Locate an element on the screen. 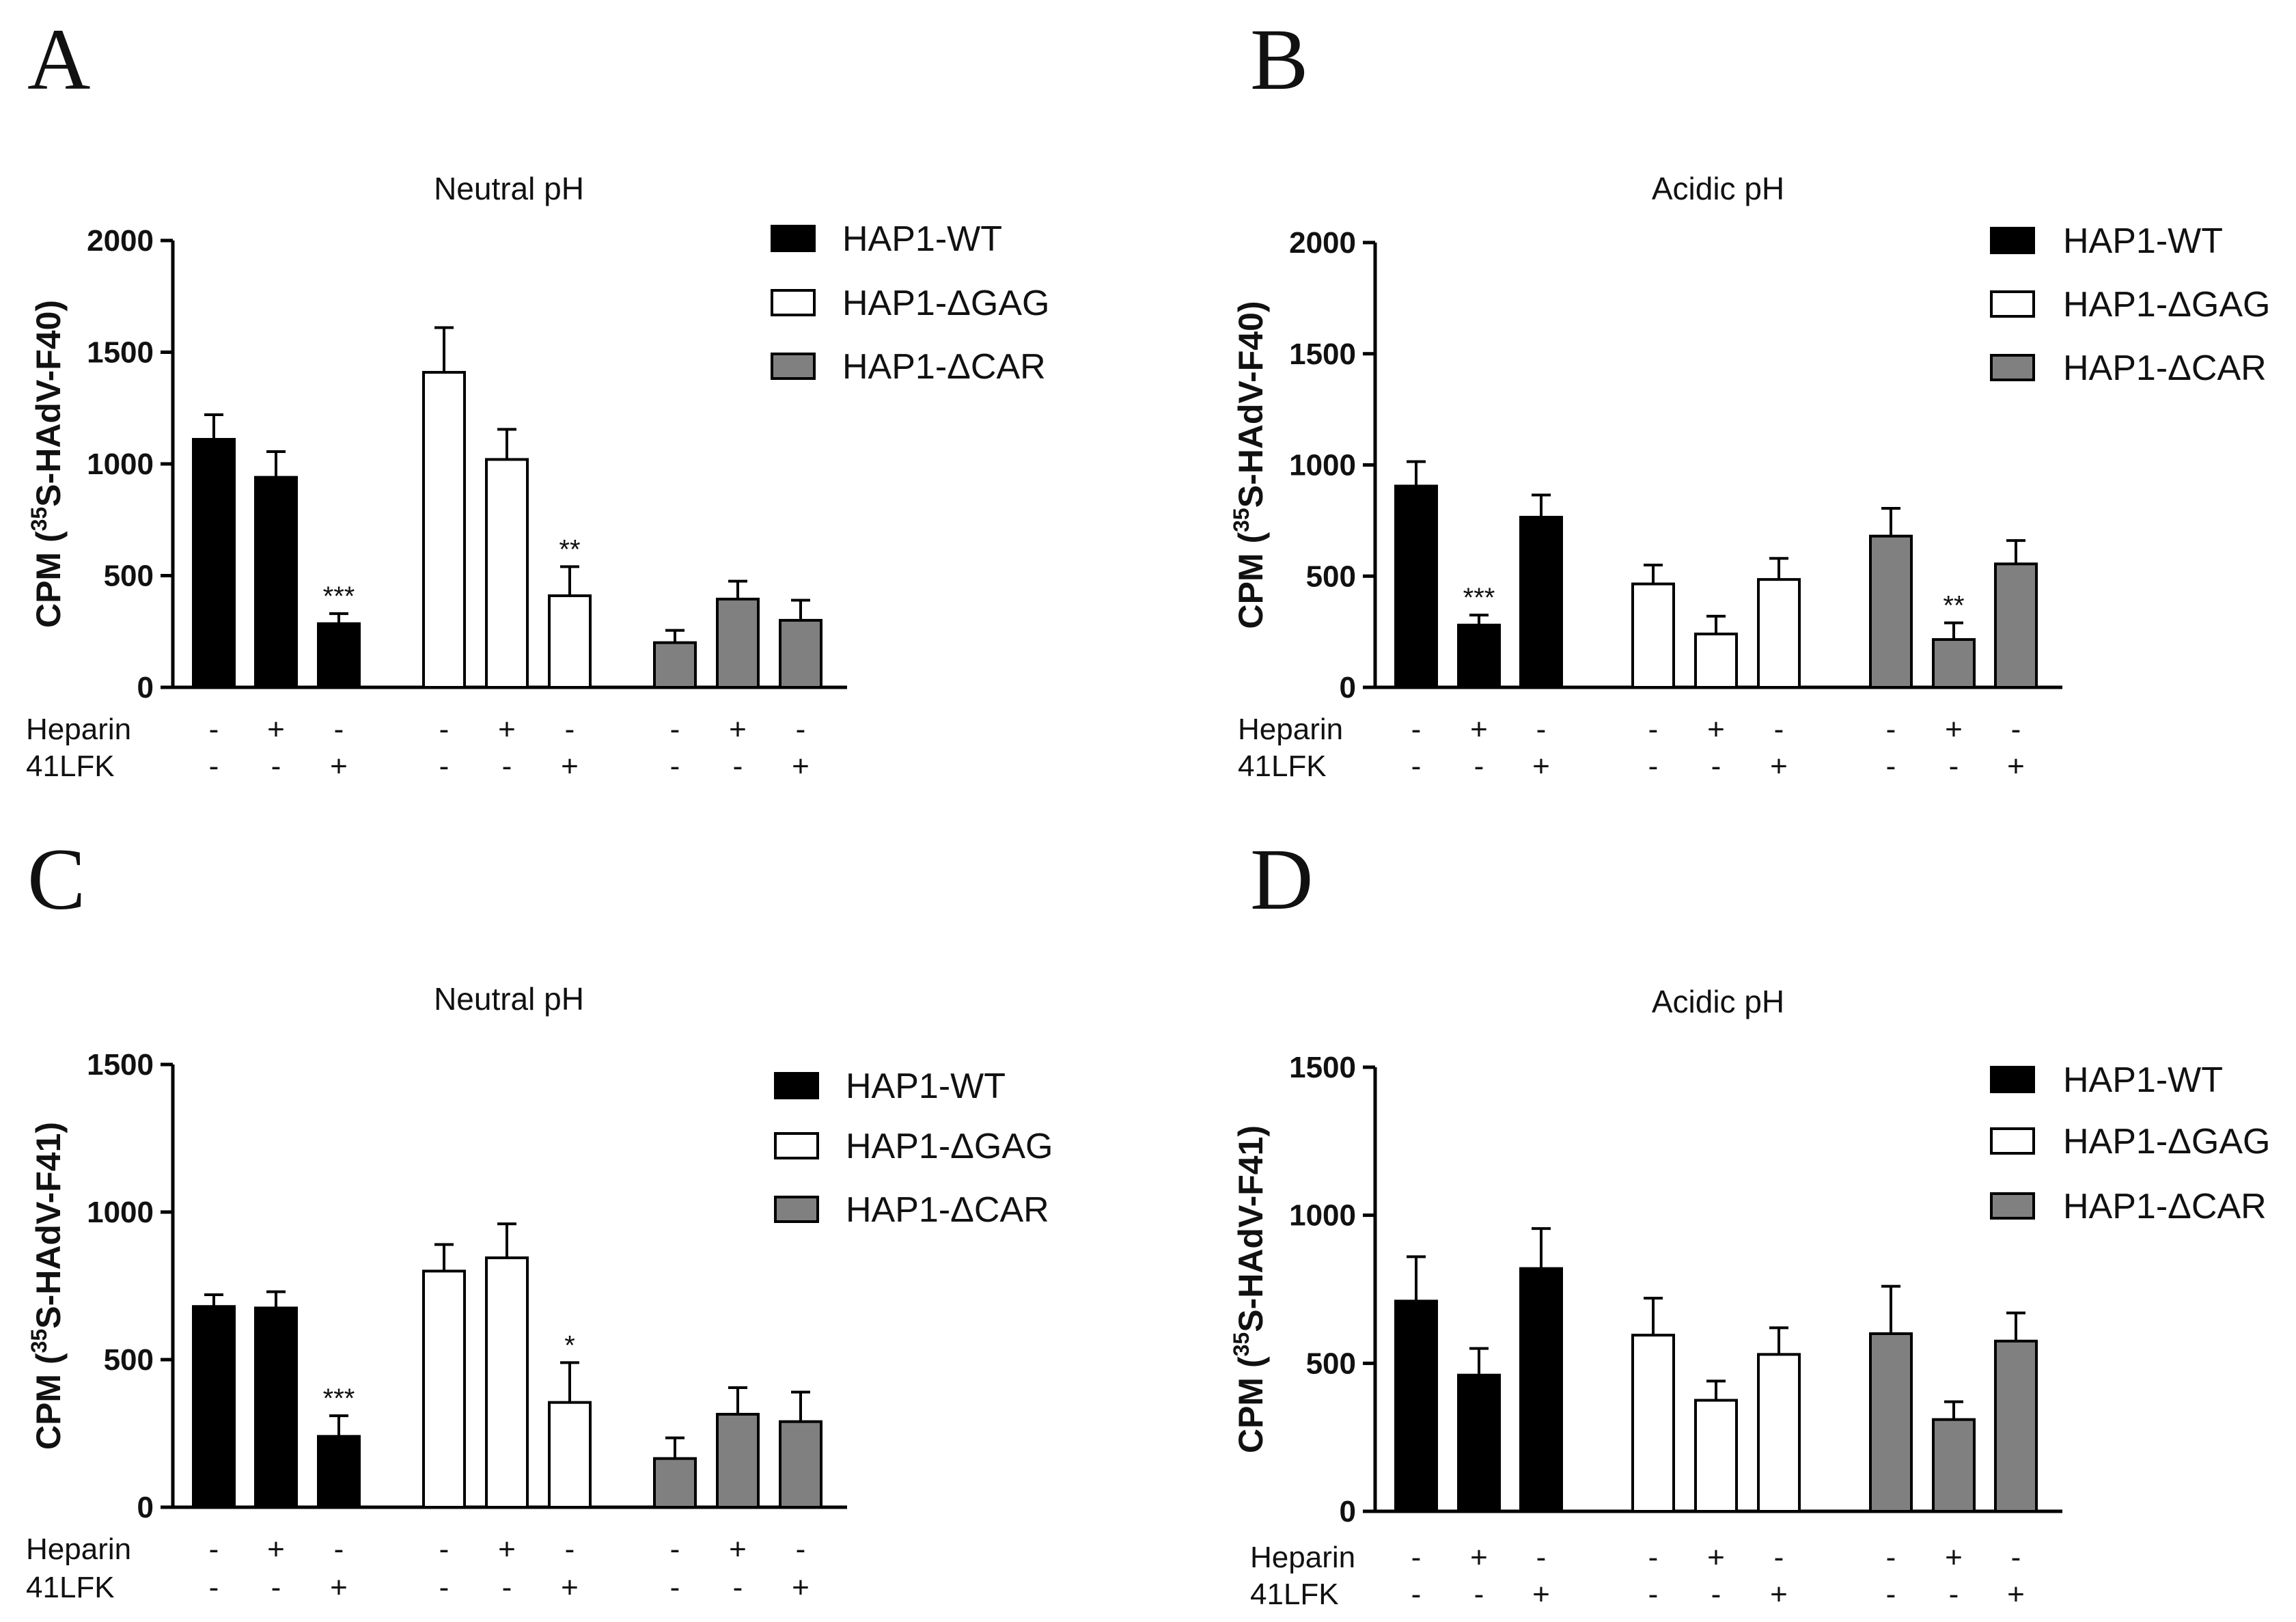 The image size is (2296, 1622). y-axis-label-part: CPM ( is located at coordinates (1251, 1405).